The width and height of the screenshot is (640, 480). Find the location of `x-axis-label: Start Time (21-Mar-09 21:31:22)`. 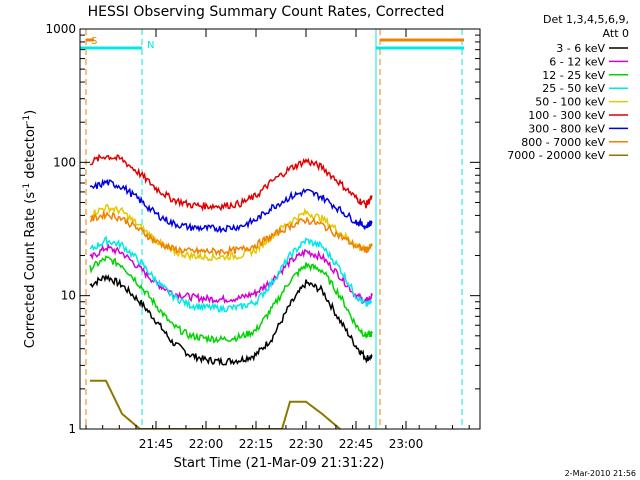

x-axis-label: Start Time (21-Mar-09 21:31:22) is located at coordinates (279, 463).